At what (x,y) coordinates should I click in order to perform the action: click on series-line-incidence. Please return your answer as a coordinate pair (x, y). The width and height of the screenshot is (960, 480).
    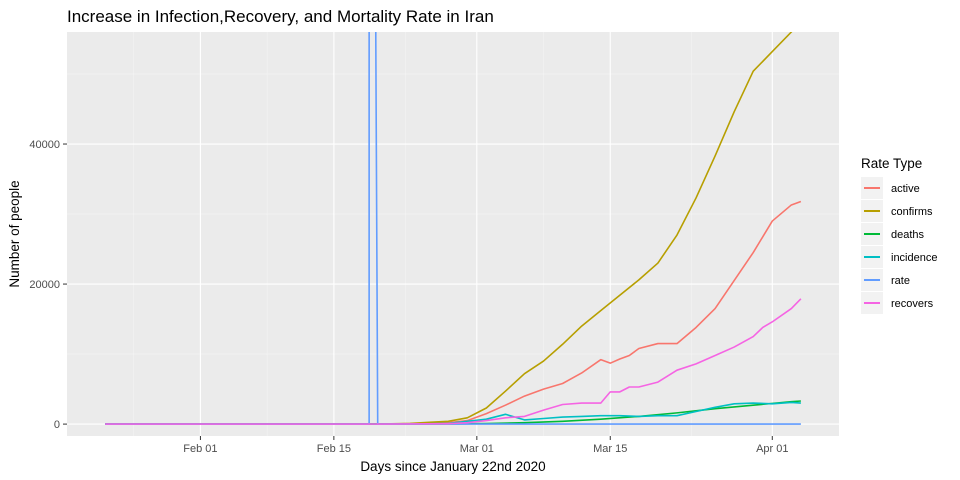
    Looking at the image, I should click on (453, 413).